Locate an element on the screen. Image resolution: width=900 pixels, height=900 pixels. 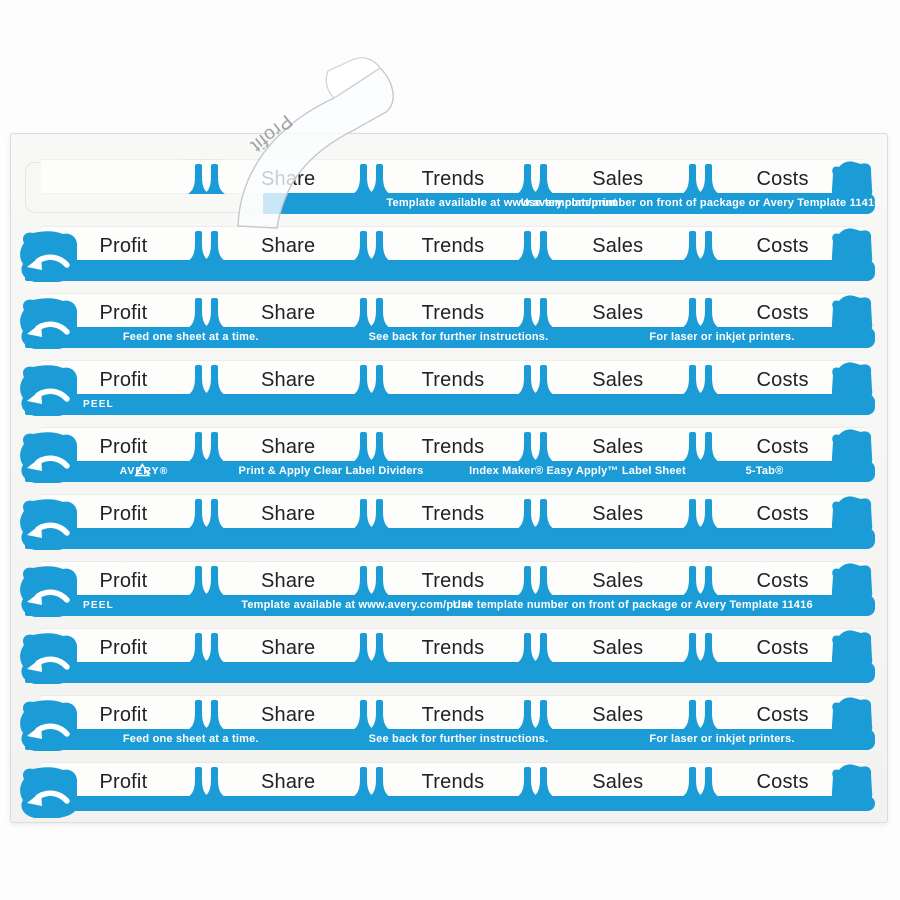
tab-labels-row: Profit Share Trends Sales Costs is located at coordinates (453, 713).